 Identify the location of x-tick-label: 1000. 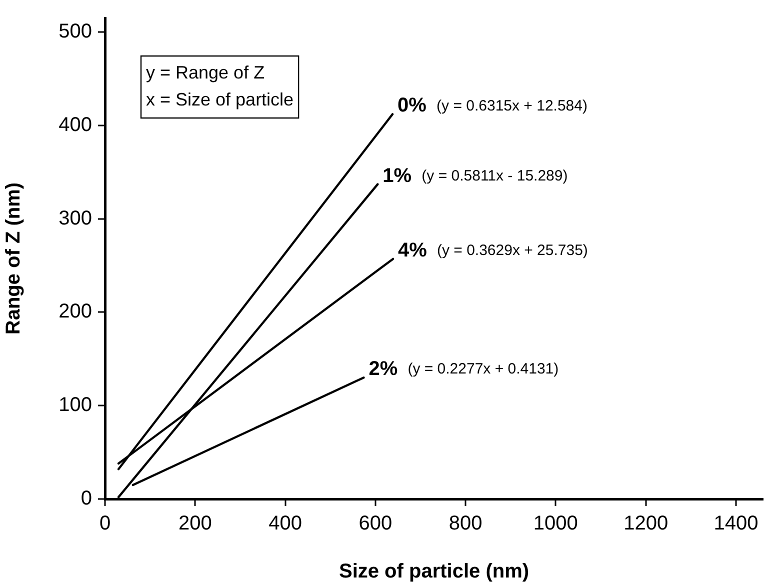
(555, 523).